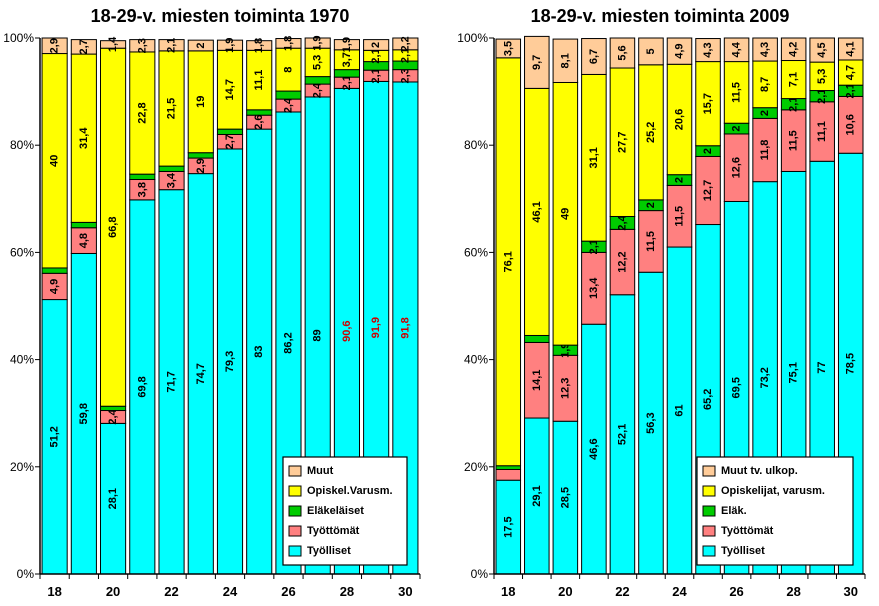 This screenshot has width=879, height=606. I want to click on data-label: 14,7, so click(230, 89).